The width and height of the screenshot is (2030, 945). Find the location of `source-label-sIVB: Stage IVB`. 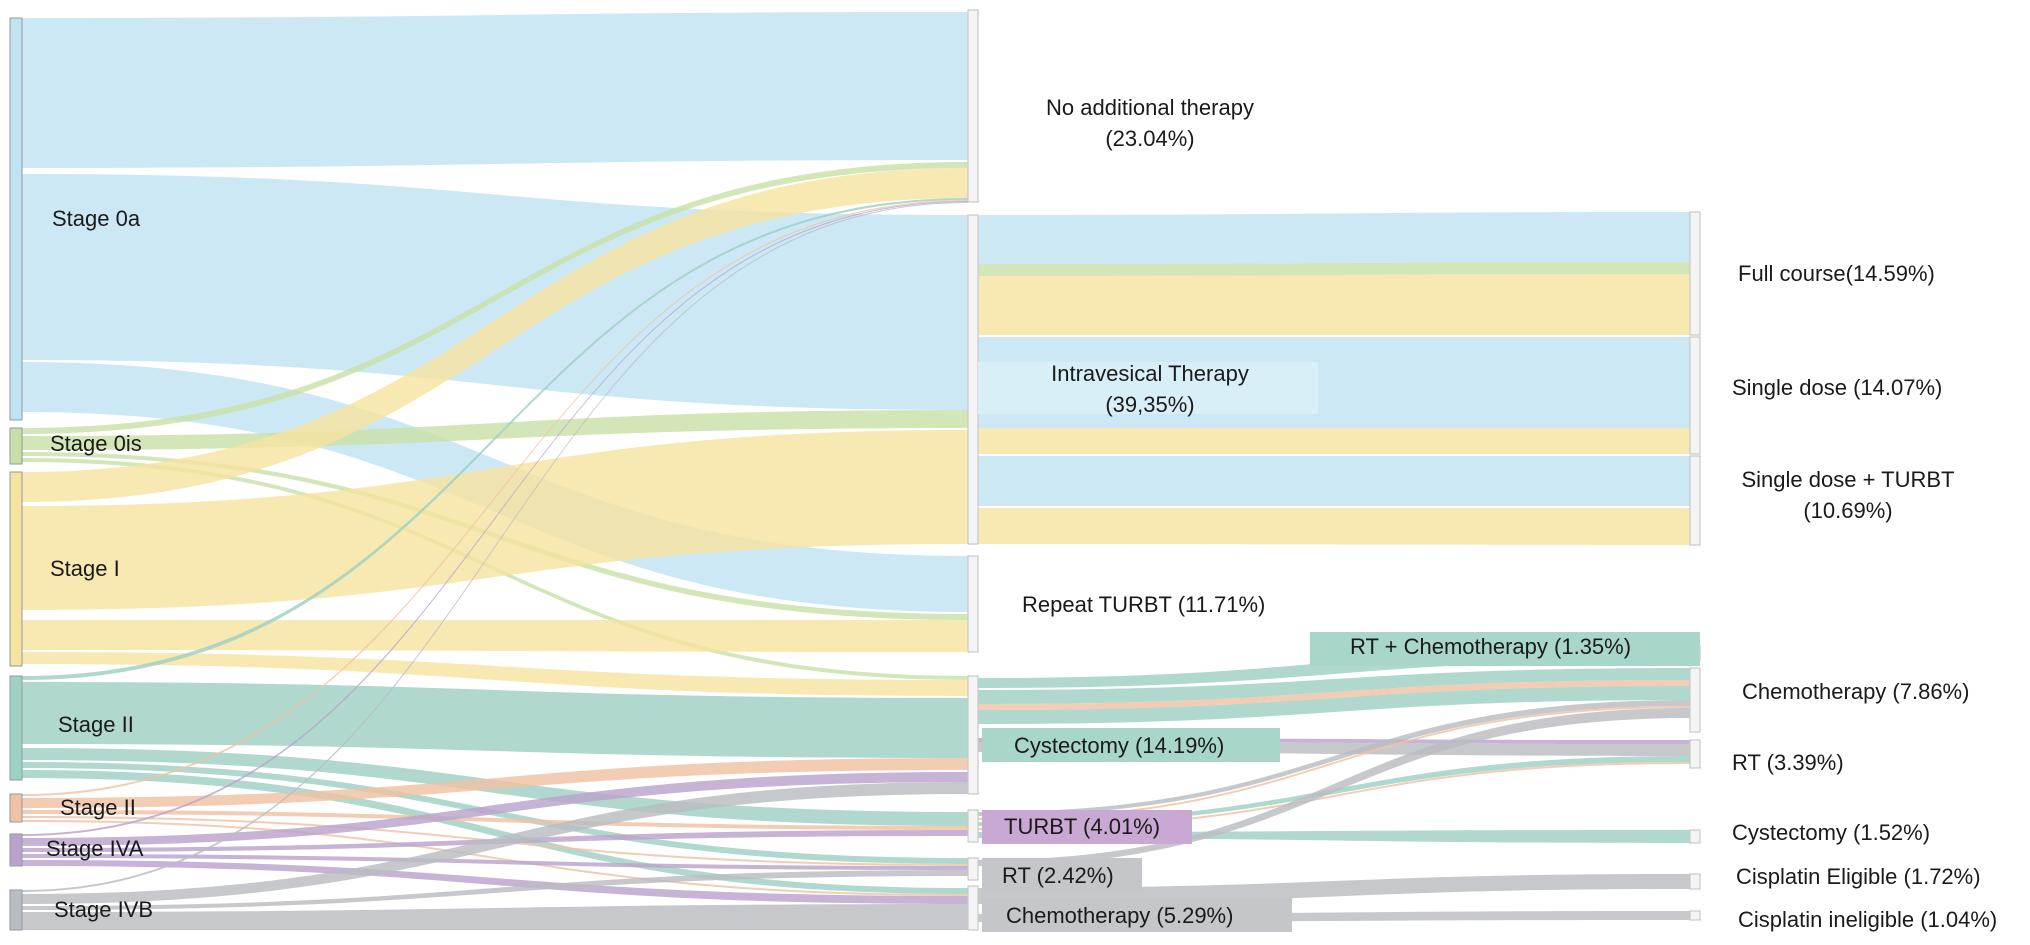

source-label-sIVB: Stage IVB is located at coordinates (103, 909).